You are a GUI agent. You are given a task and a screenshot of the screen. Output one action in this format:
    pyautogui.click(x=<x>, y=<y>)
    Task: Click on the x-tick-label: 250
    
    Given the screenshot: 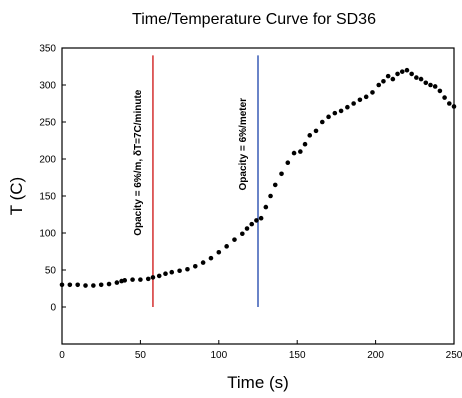 What is the action you would take?
    pyautogui.click(x=454, y=355)
    